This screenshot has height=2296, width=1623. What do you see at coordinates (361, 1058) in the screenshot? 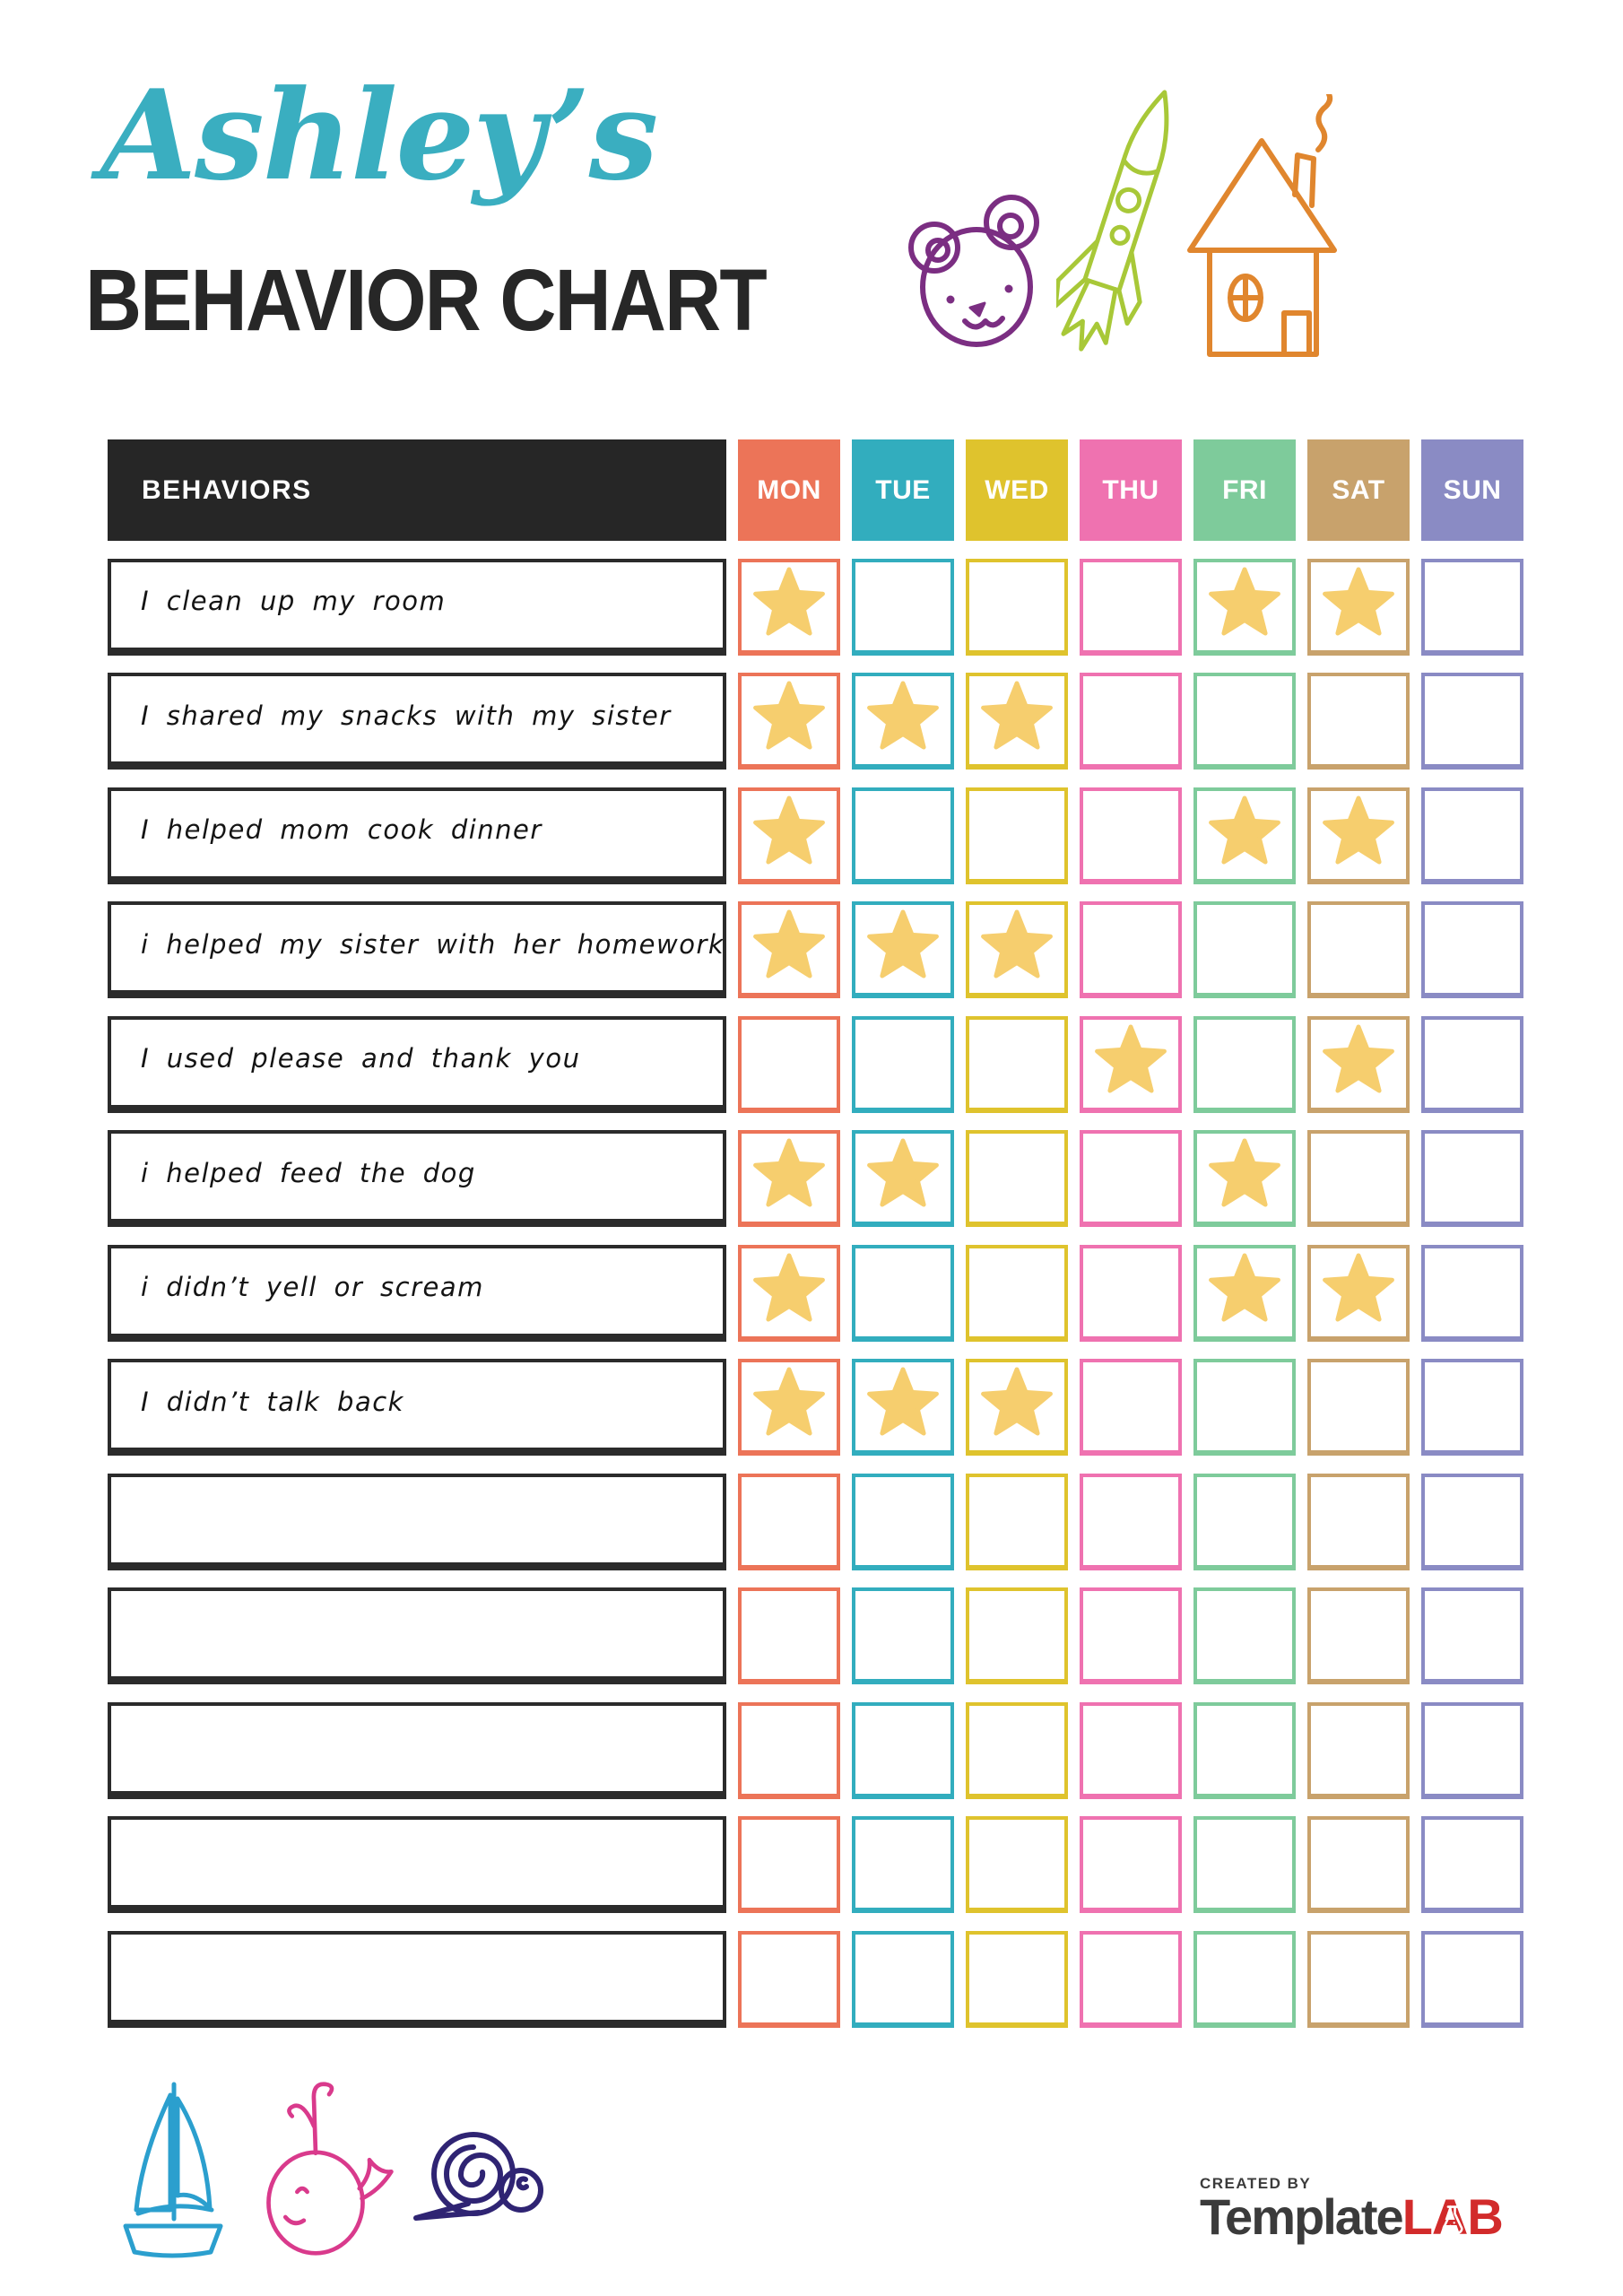
I see `behavior-text: I used please and thank you` at bounding box center [361, 1058].